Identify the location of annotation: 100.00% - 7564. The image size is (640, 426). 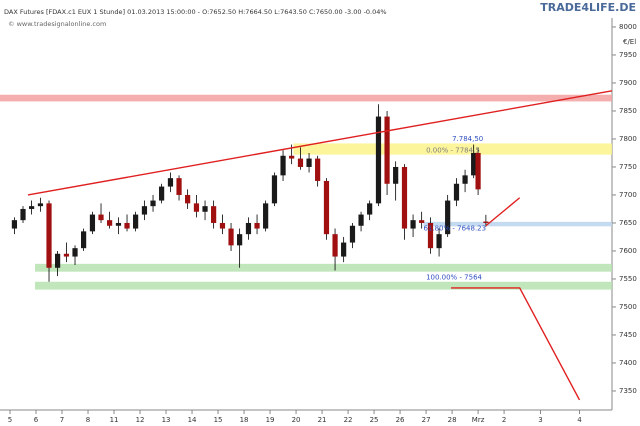
(454, 277).